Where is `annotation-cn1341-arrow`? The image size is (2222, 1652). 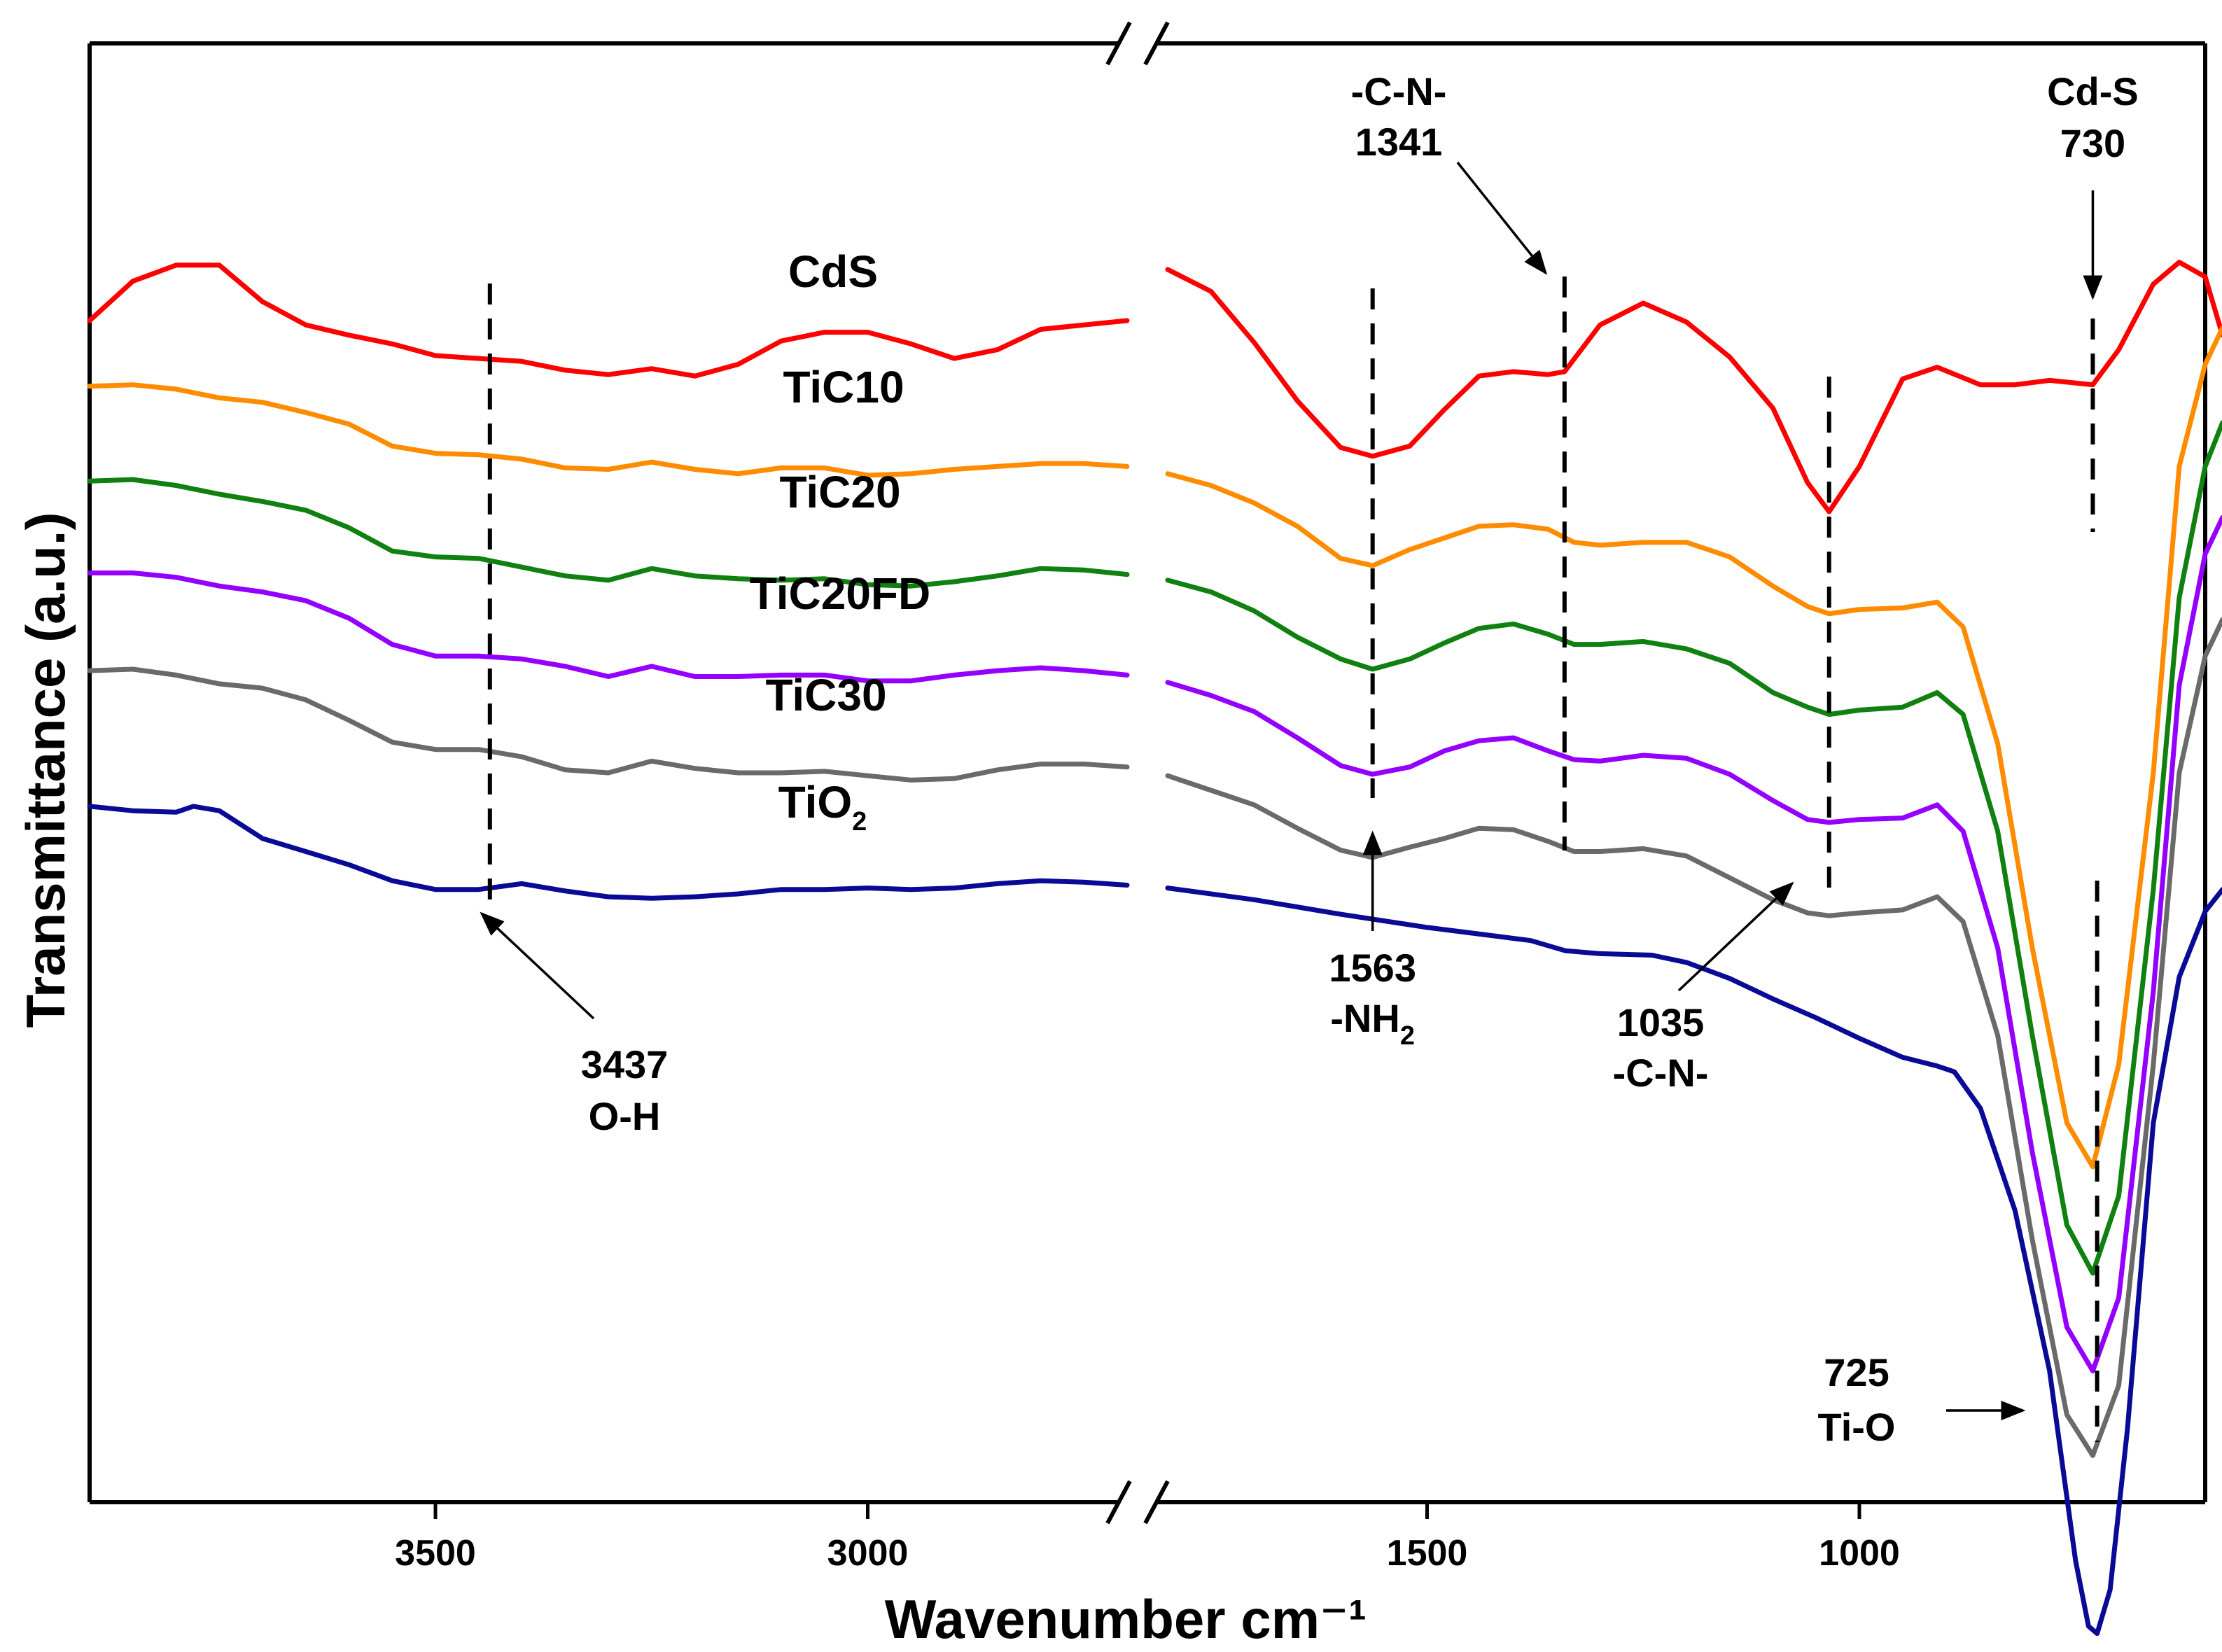 annotation-cn1341-arrow is located at coordinates (1502, 218).